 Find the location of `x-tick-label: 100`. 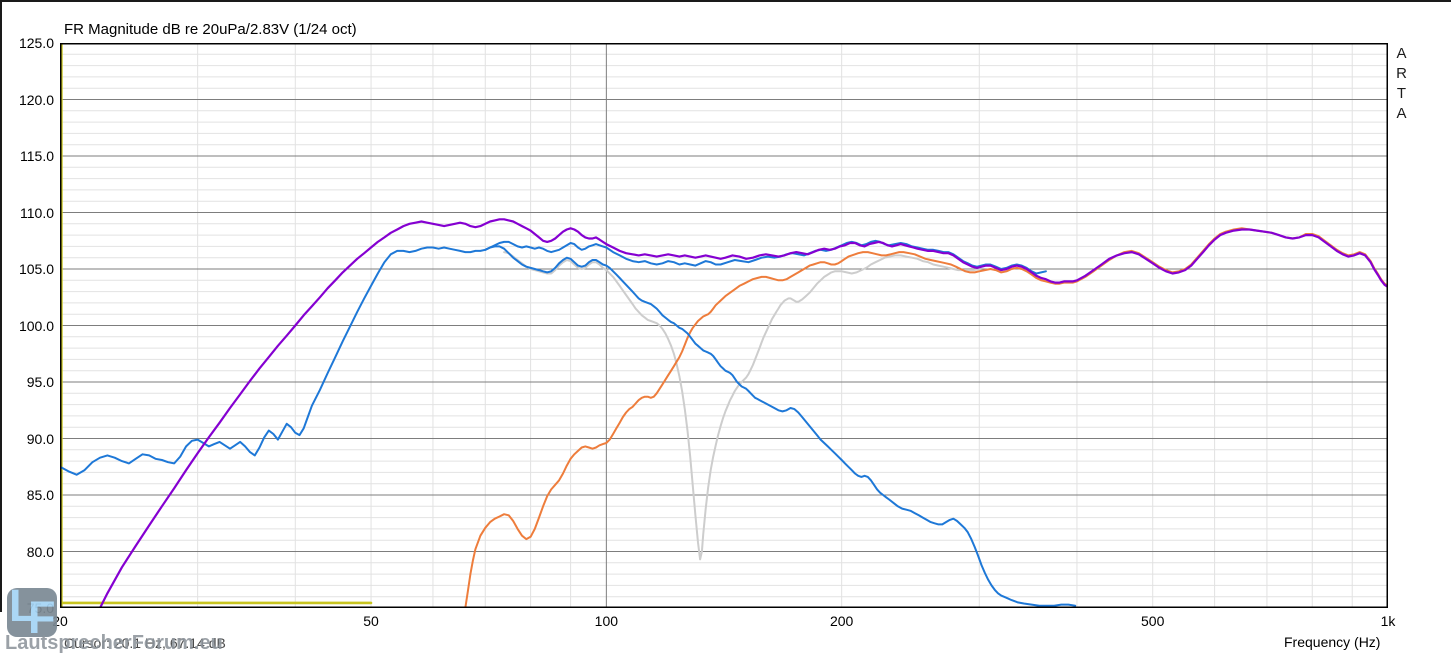

x-tick-label: 100 is located at coordinates (606, 621).